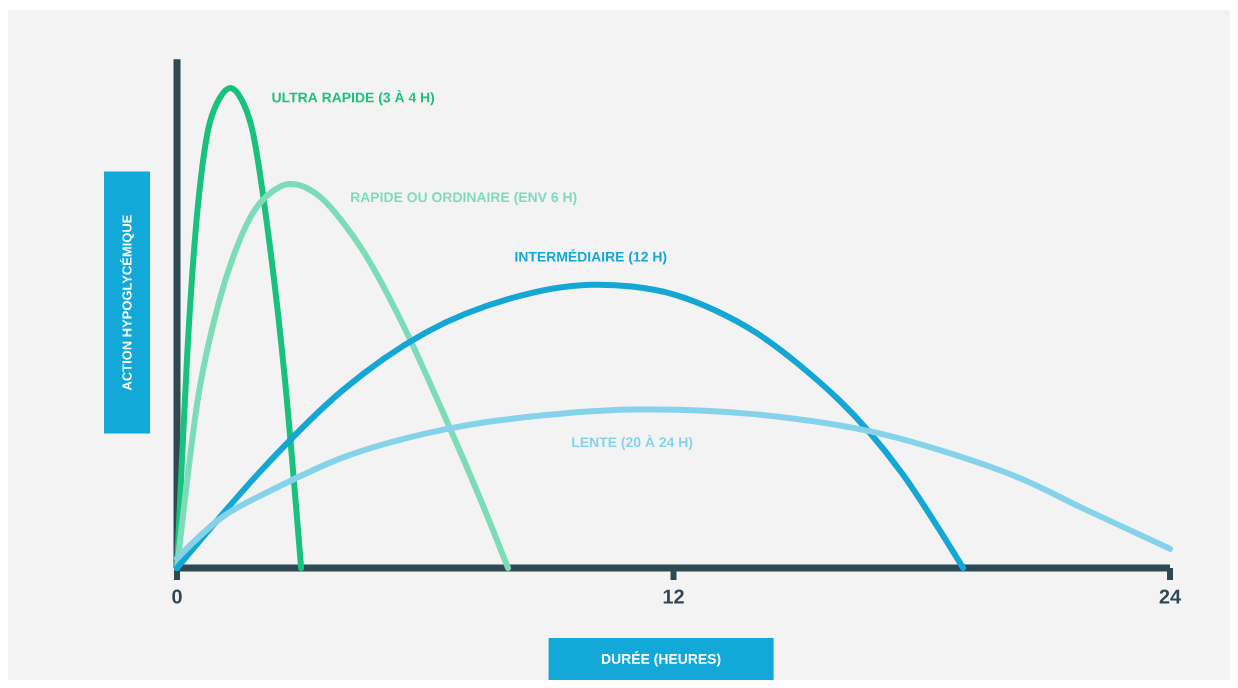 This screenshot has height=688, width=1238. I want to click on y-axis-title: ACTION HYPOGLYCÉMIQUE, so click(127, 303).